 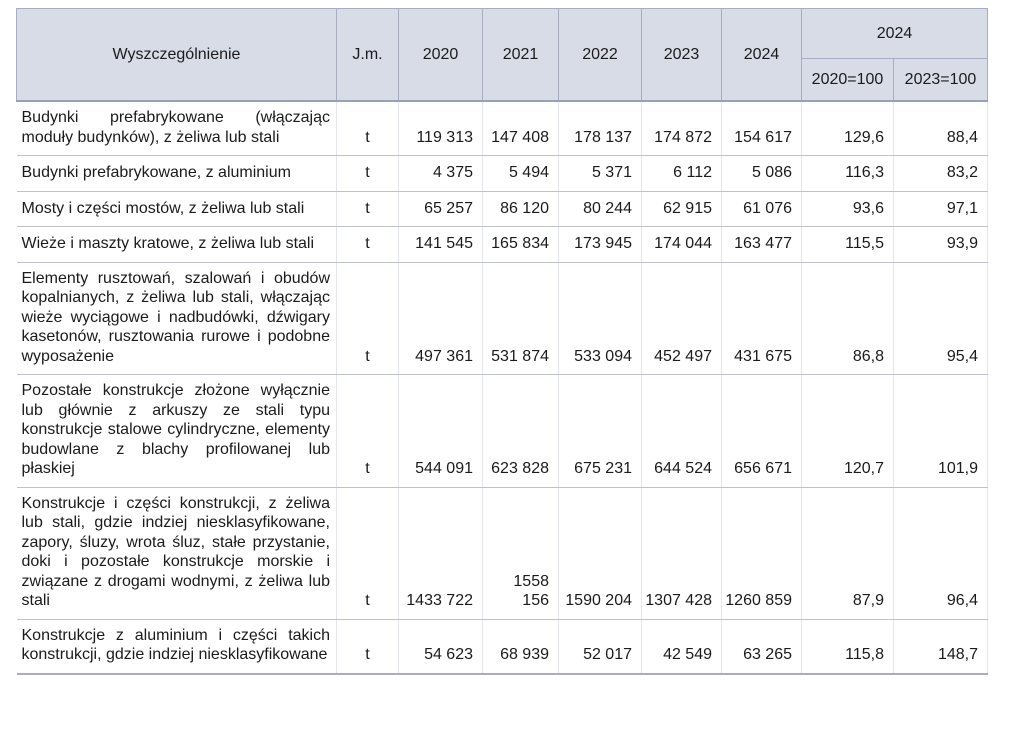 What do you see at coordinates (440, 244) in the screenshot?
I see `value-2020: 141 545` at bounding box center [440, 244].